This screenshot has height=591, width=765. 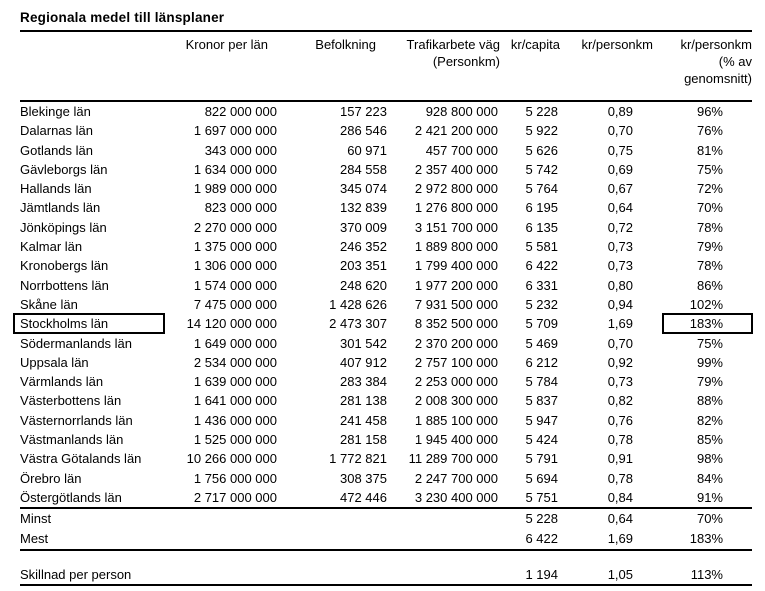 I want to click on cell-befolkning: 246 352, so click(x=363, y=247).